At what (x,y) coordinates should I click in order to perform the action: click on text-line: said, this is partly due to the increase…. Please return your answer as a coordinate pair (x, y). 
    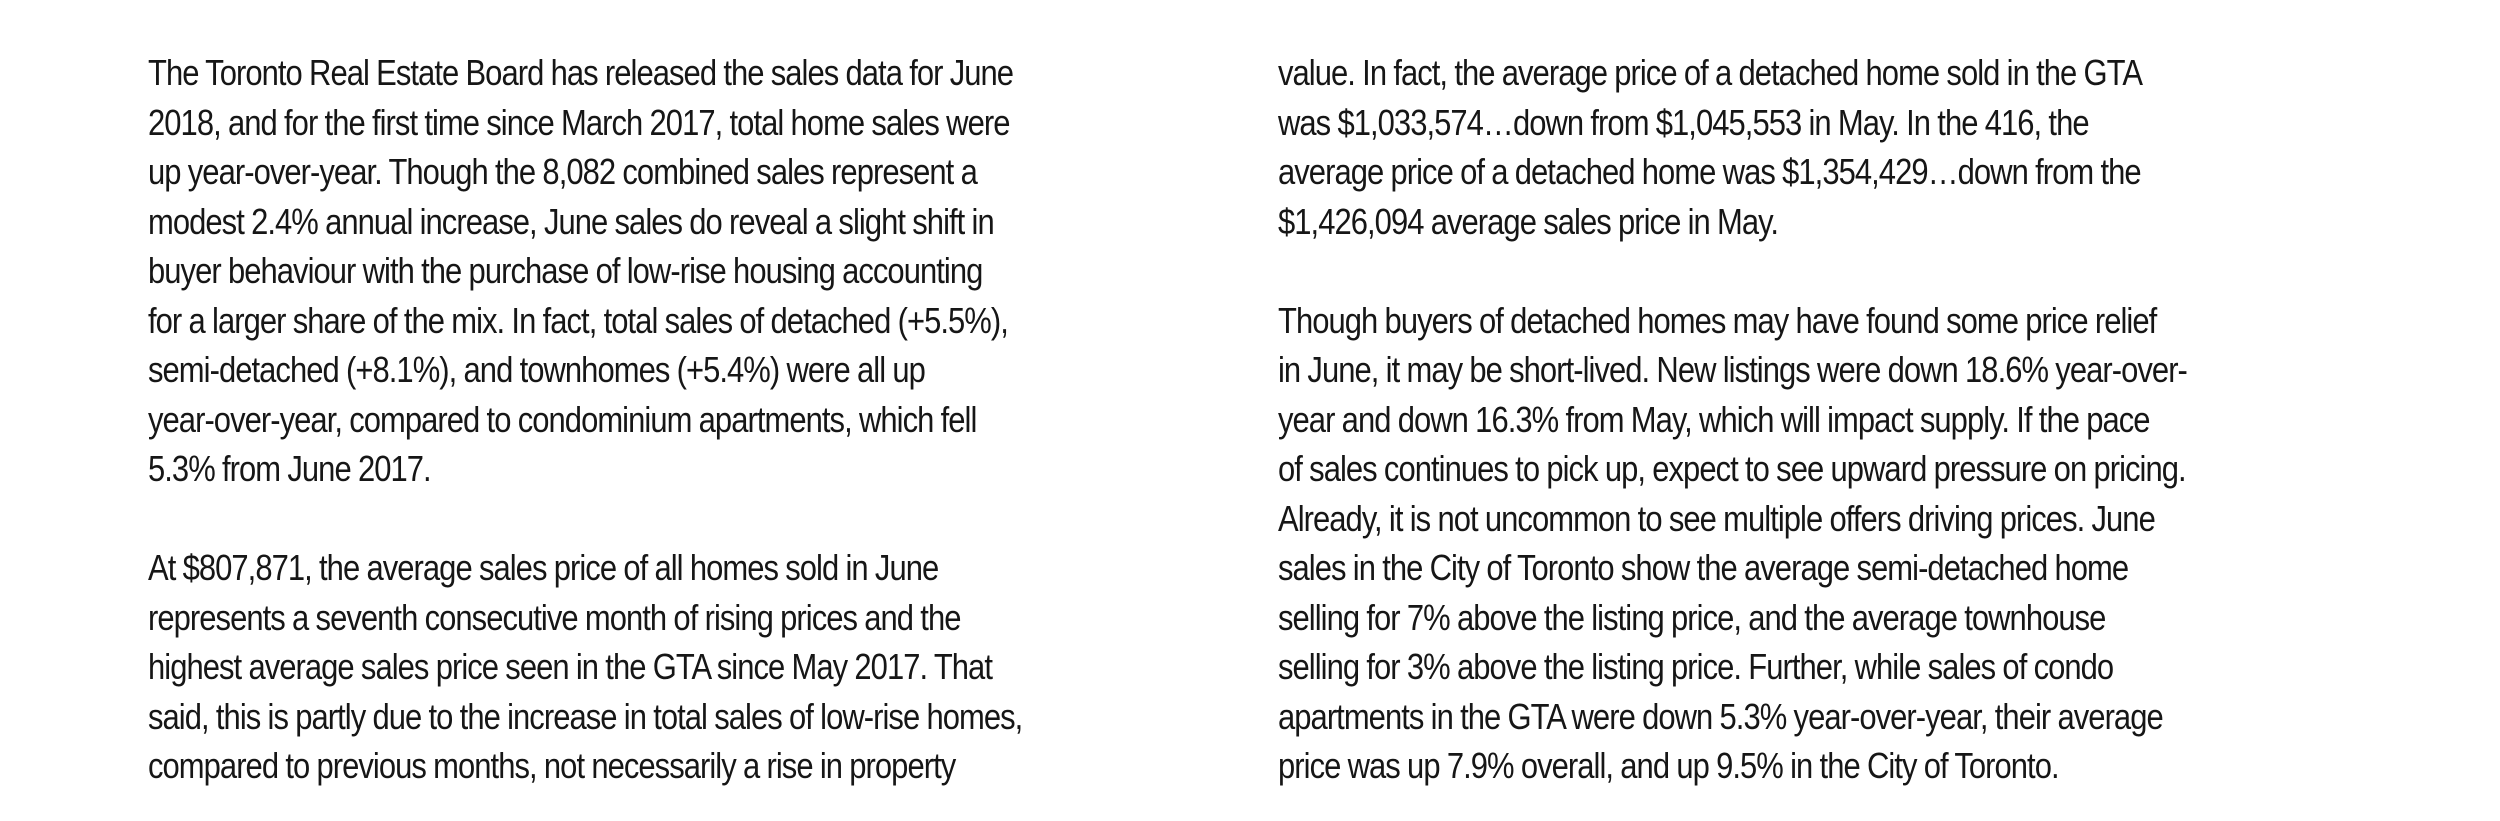
    Looking at the image, I should click on (585, 716).